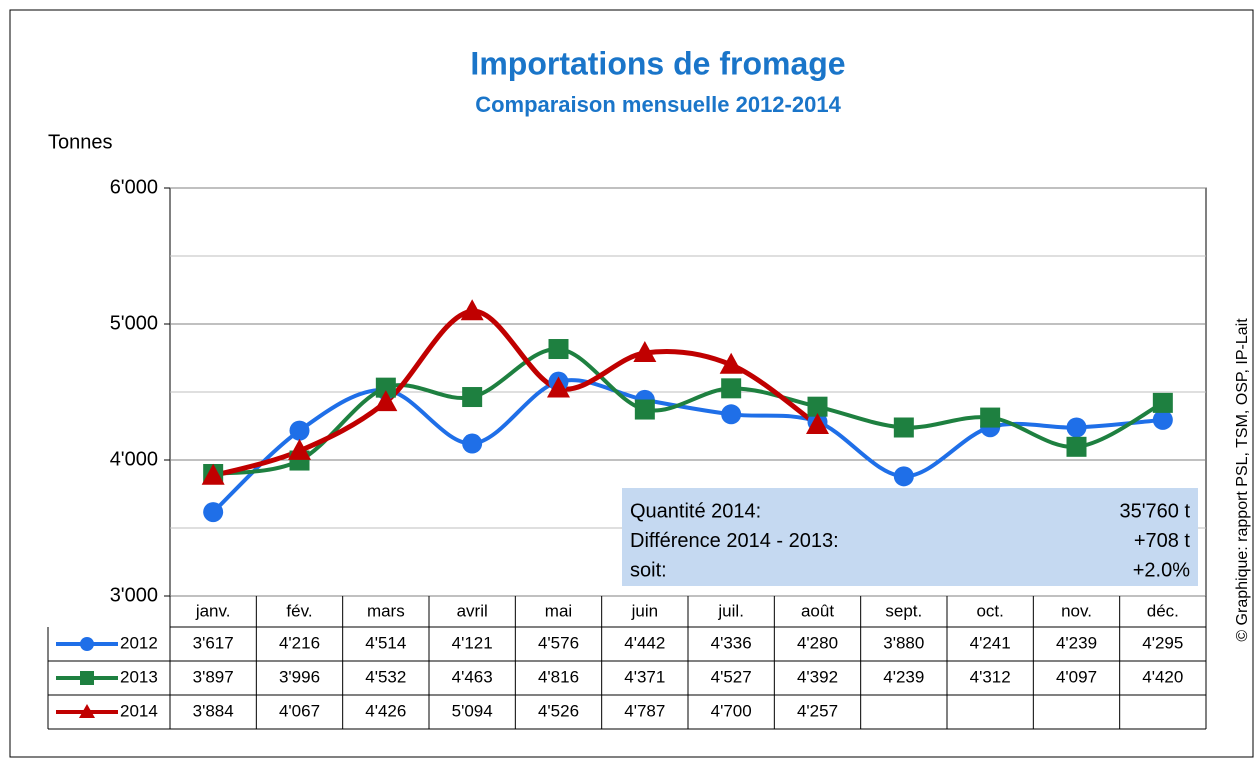 The image size is (1254, 758). What do you see at coordinates (385, 710) in the screenshot?
I see `table-value: 4'426` at bounding box center [385, 710].